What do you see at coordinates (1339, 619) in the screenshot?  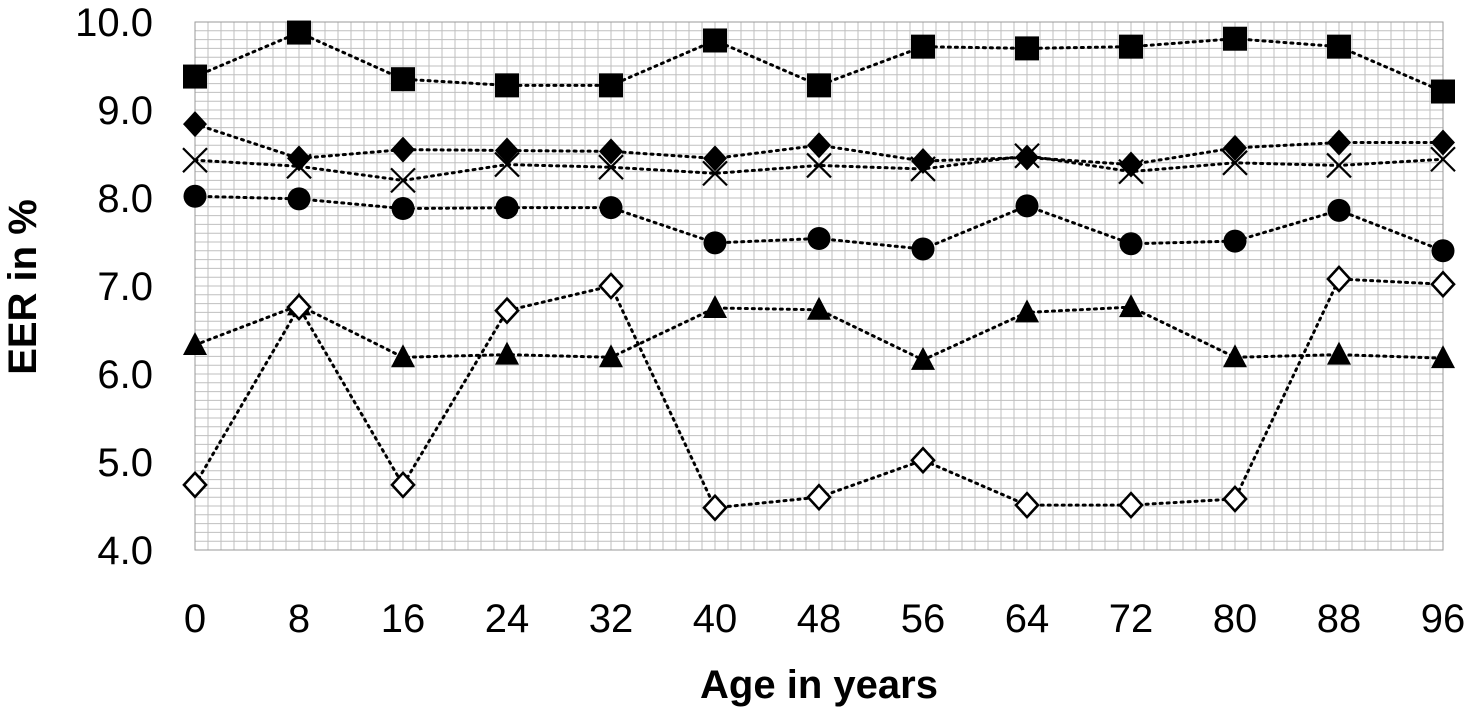 I see `x-tick-label: 88` at bounding box center [1339, 619].